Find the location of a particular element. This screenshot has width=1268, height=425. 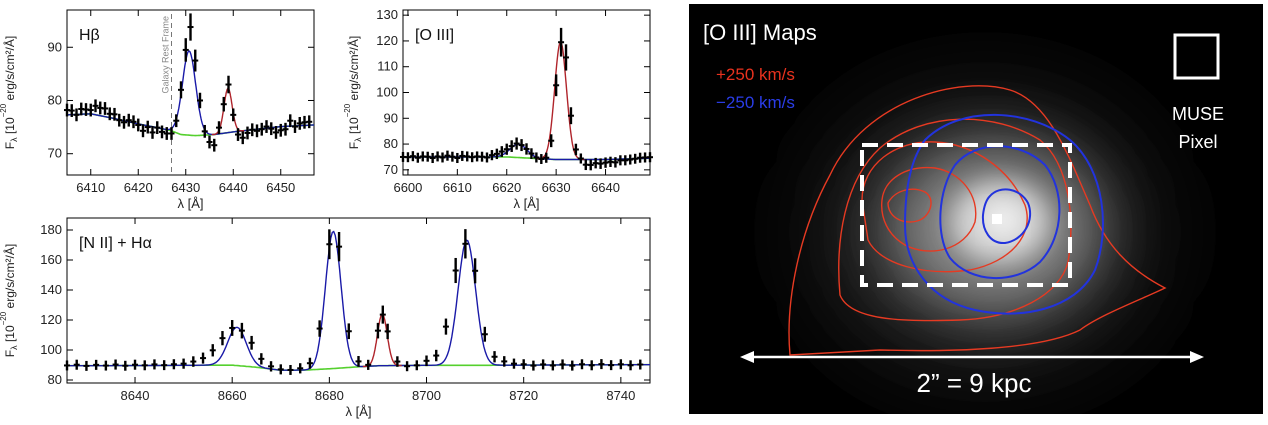

nii_halpha-xtick-label: 8640 is located at coordinates (135, 395).